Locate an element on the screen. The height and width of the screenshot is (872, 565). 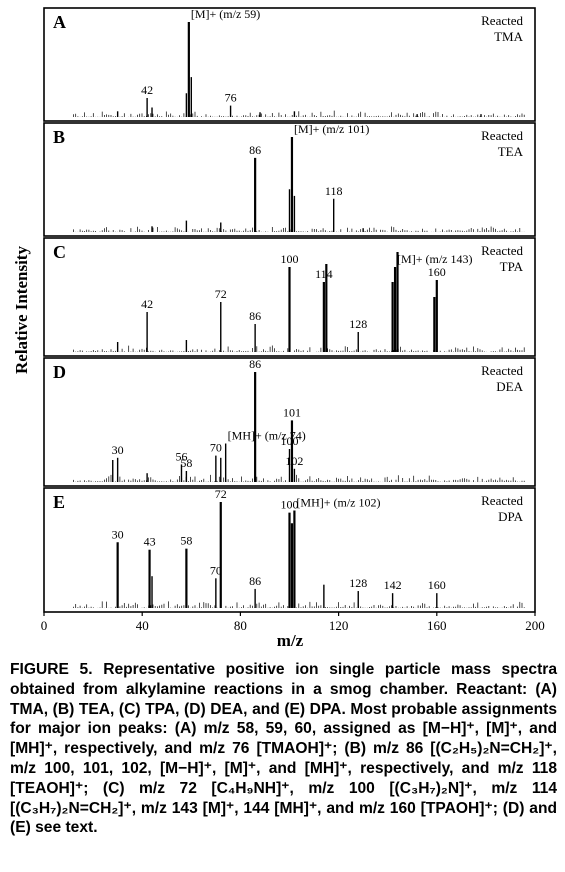
x-tick-label: 80 is located at coordinates (240, 625).